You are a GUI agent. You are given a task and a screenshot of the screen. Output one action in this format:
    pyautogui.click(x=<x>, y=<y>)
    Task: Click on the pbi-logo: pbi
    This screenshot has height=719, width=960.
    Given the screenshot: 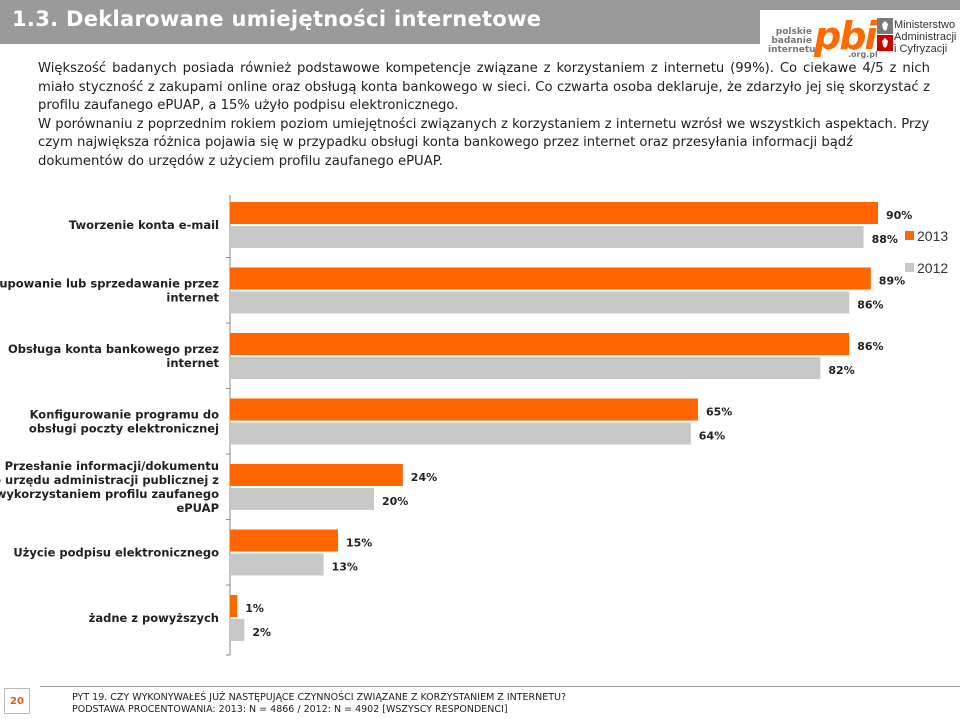 What is the action you would take?
    pyautogui.click(x=845, y=36)
    